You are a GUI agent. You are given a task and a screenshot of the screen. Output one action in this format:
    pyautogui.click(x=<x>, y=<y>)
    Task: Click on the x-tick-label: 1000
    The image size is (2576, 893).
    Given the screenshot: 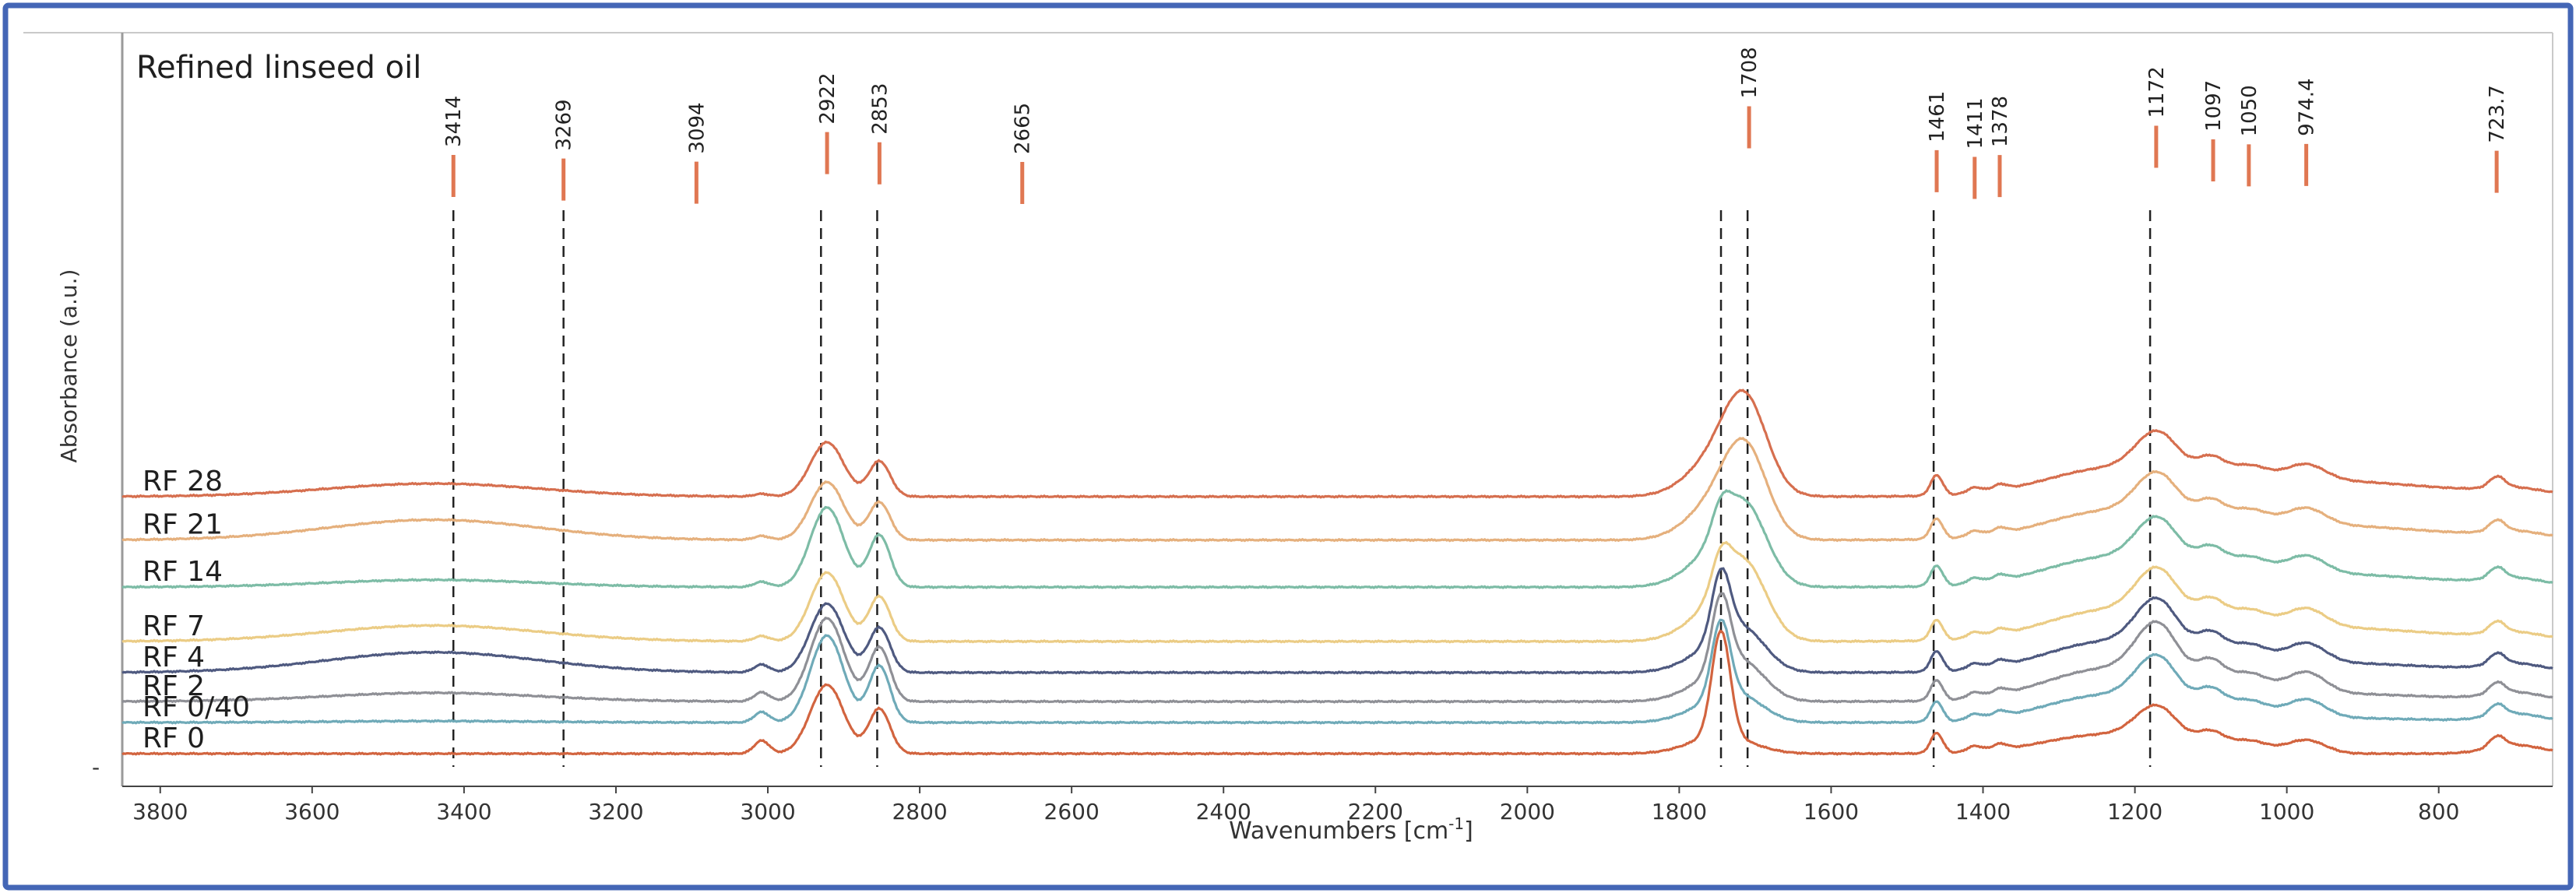 What is the action you would take?
    pyautogui.click(x=2286, y=811)
    